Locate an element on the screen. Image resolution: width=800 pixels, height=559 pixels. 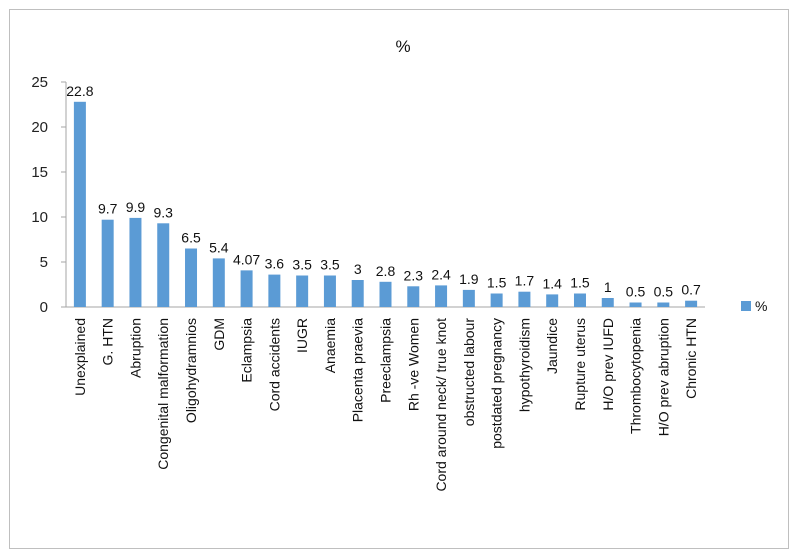
y-tick-label: 25 is located at coordinates (39, 82).